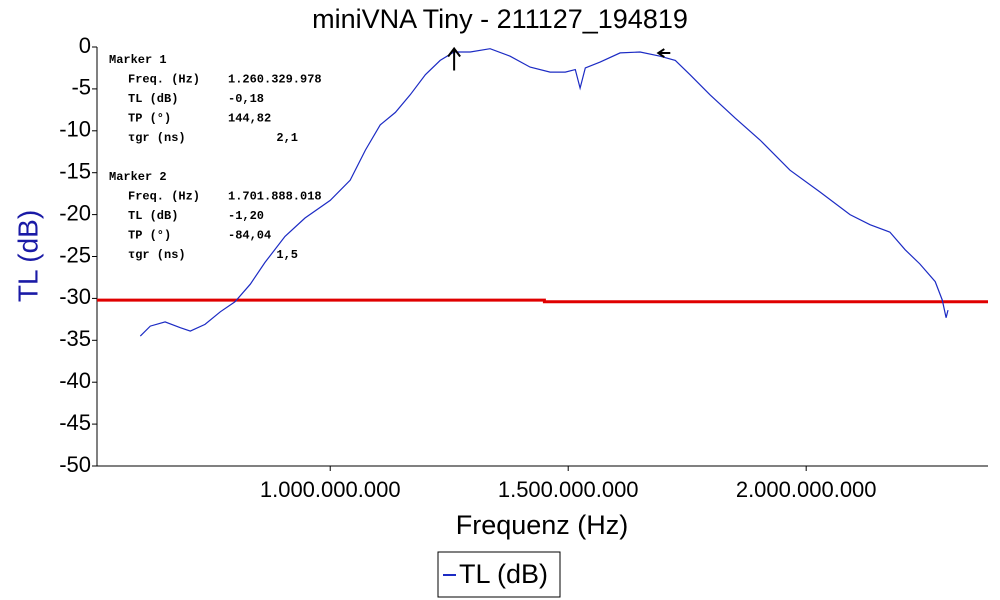 The image size is (1000, 600). I want to click on y-tick-label: -25, so click(75, 254).